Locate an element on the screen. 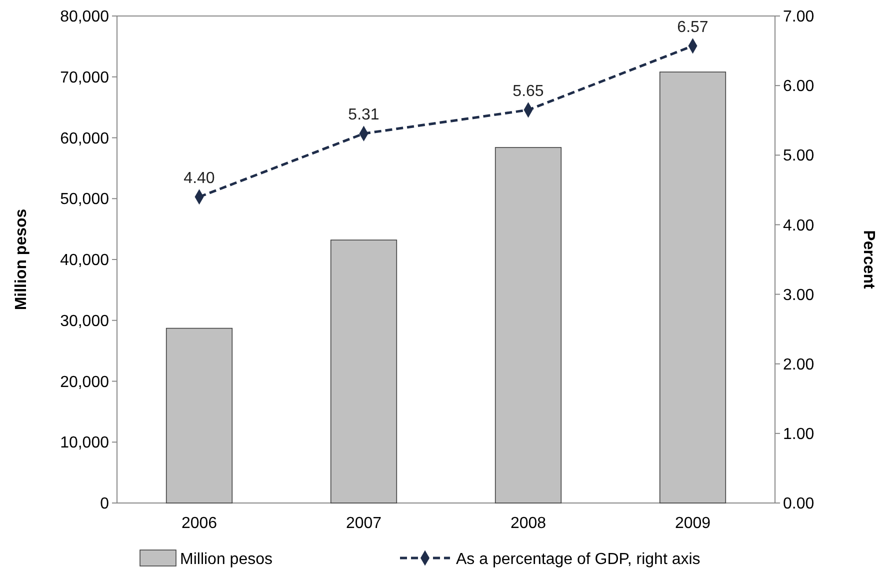  data-label: 5.31 is located at coordinates (364, 115).